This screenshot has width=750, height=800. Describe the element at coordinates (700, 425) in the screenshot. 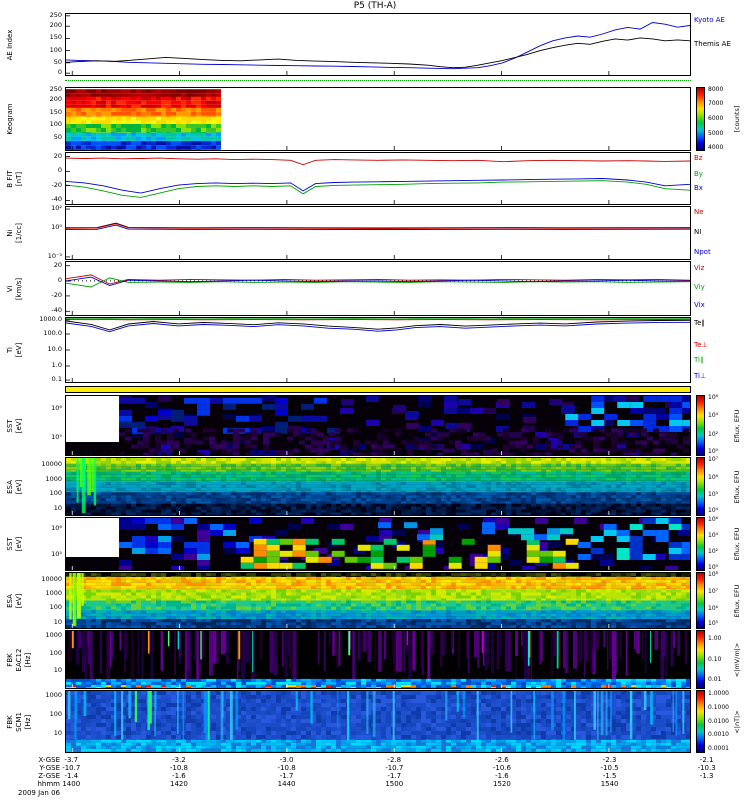

I see `colorbar-sst_ion` at that location.